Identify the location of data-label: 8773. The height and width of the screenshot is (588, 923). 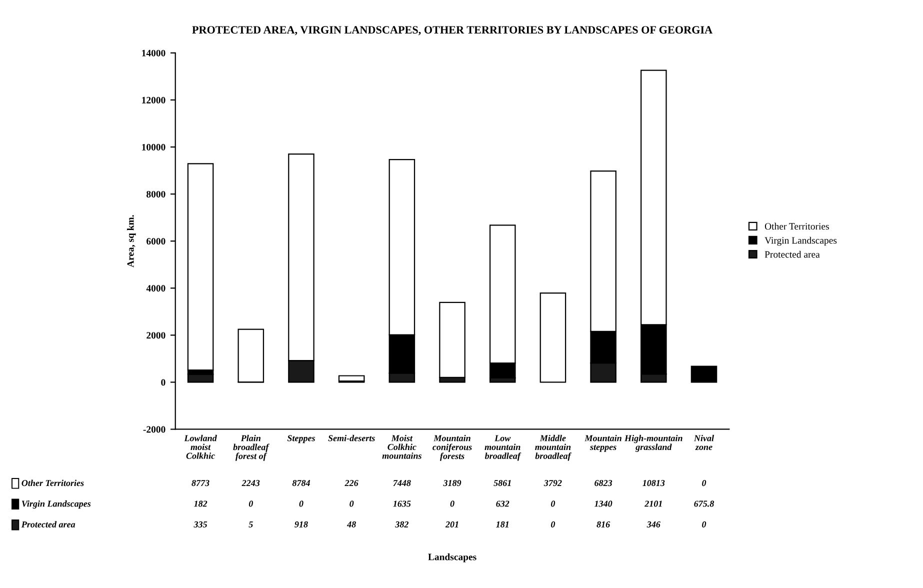
(201, 483).